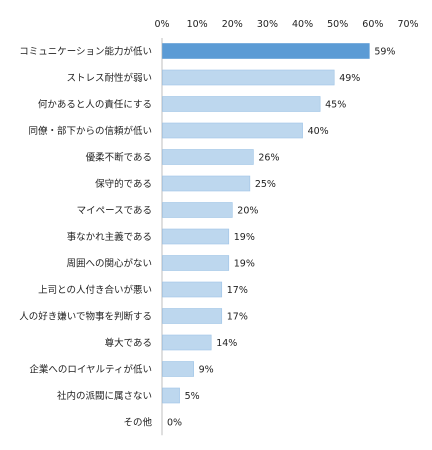  Describe the element at coordinates (247, 211) in the screenshot. I see `value-label: 20%` at that location.